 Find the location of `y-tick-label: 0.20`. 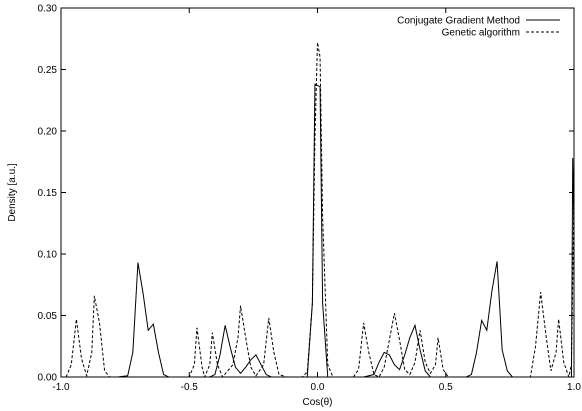

y-tick-label: 0.20 is located at coordinates (48, 132).